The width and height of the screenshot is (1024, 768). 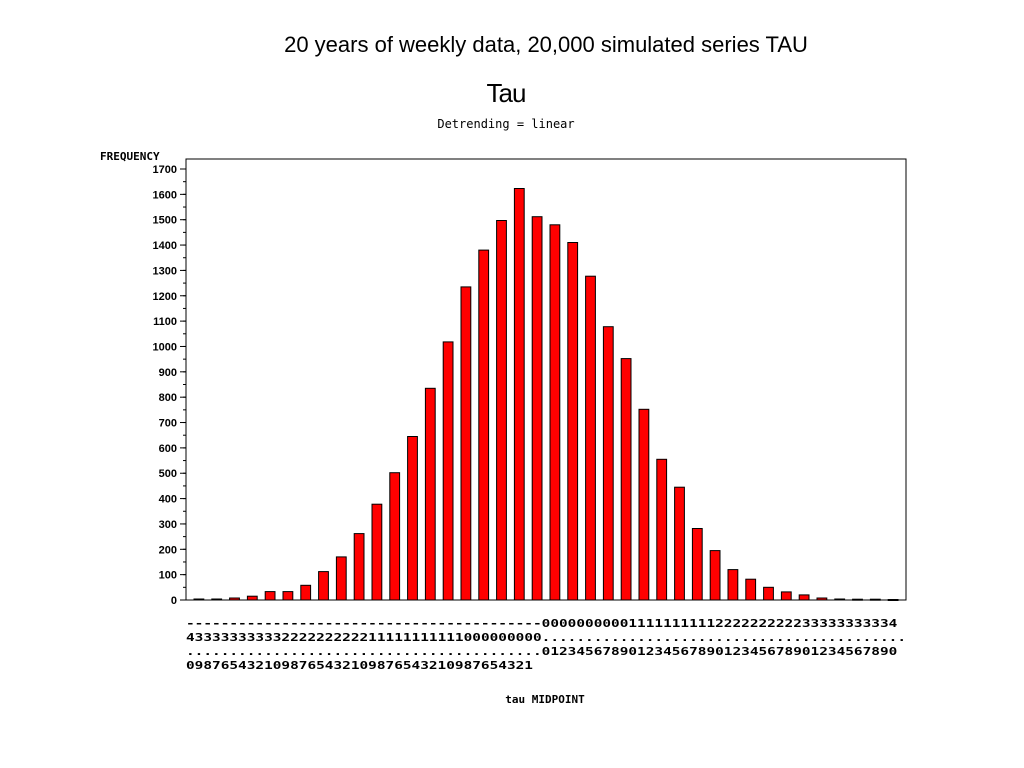 I want to click on y-tick-label: 400, so click(x=168, y=500).